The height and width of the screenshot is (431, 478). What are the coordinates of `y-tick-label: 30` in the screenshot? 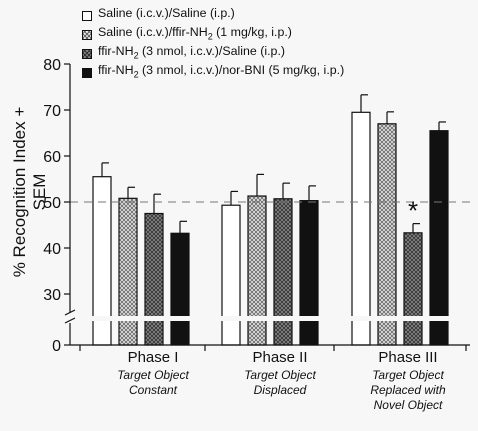 It's located at (52, 295).